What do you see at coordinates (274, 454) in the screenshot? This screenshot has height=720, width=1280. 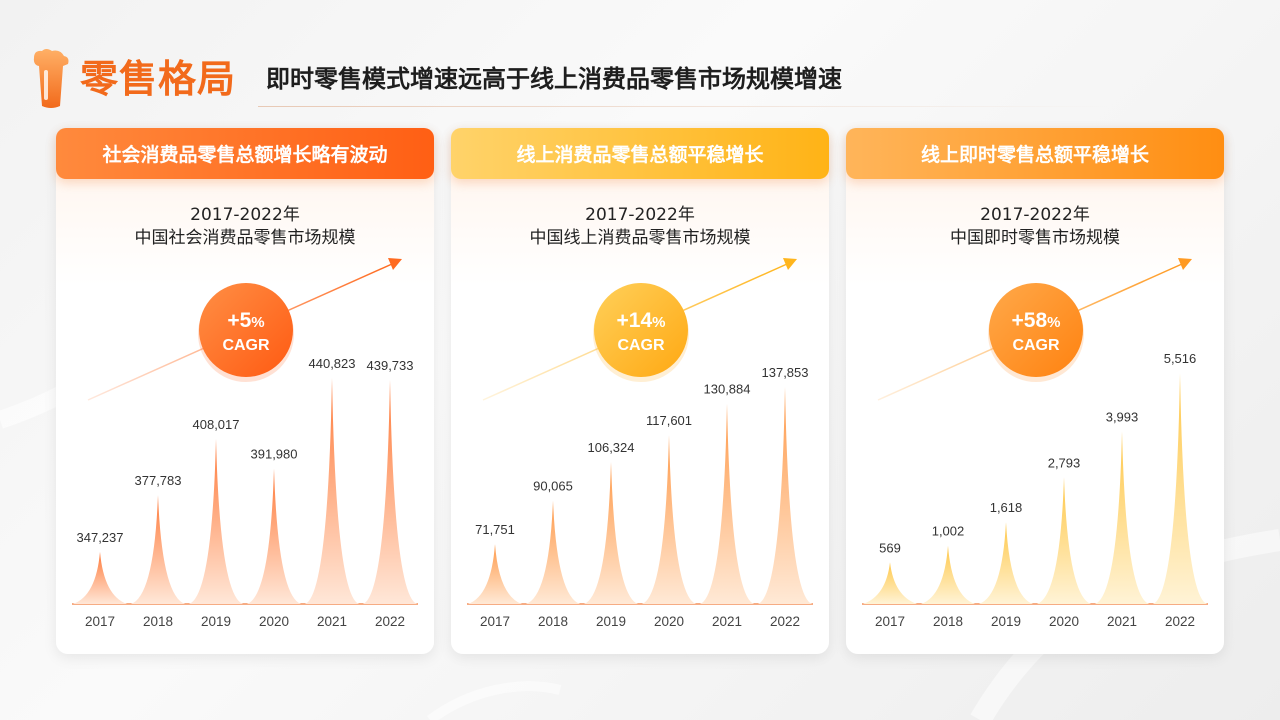 I see `data-label: 391,980` at bounding box center [274, 454].